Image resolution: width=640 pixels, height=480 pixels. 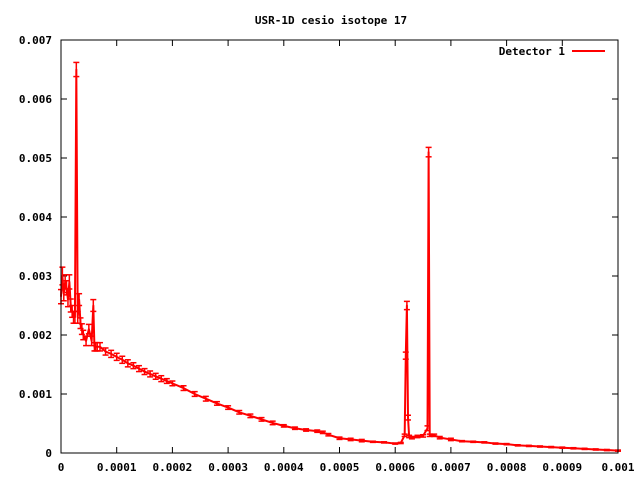 I want to click on y-tick-label: 0.007, so click(x=35, y=40).